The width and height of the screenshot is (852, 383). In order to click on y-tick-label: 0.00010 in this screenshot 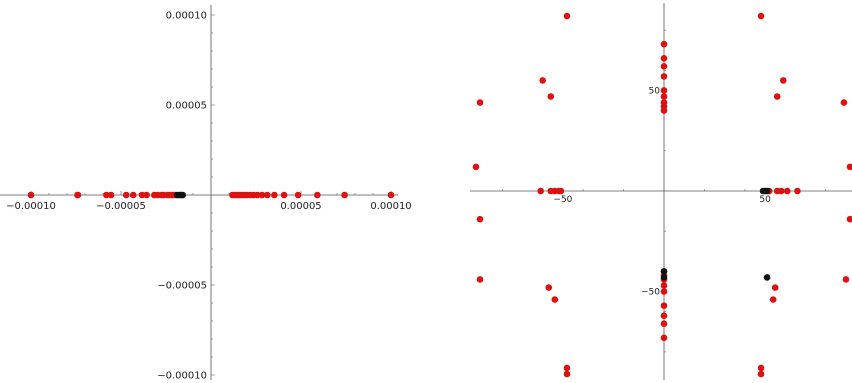, I will do `click(186, 16)`.